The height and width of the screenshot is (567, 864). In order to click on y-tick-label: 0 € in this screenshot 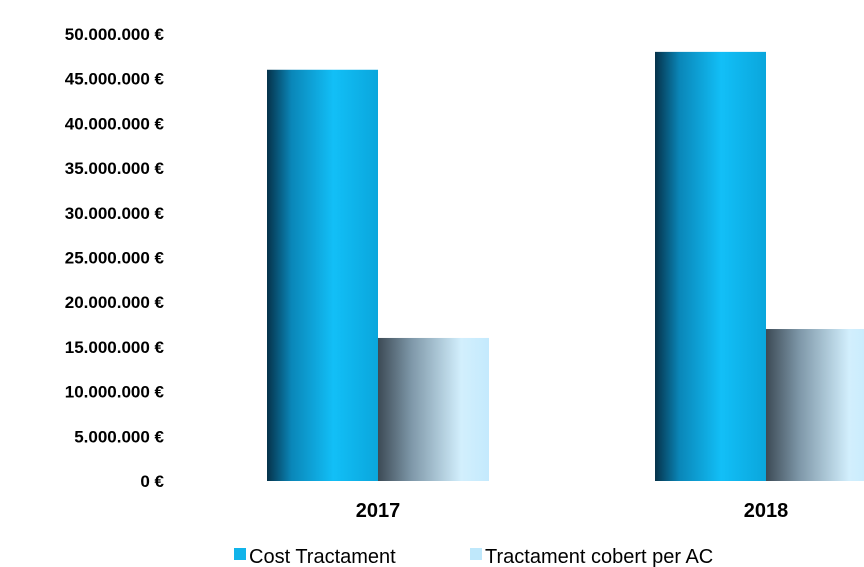, I will do `click(152, 481)`.